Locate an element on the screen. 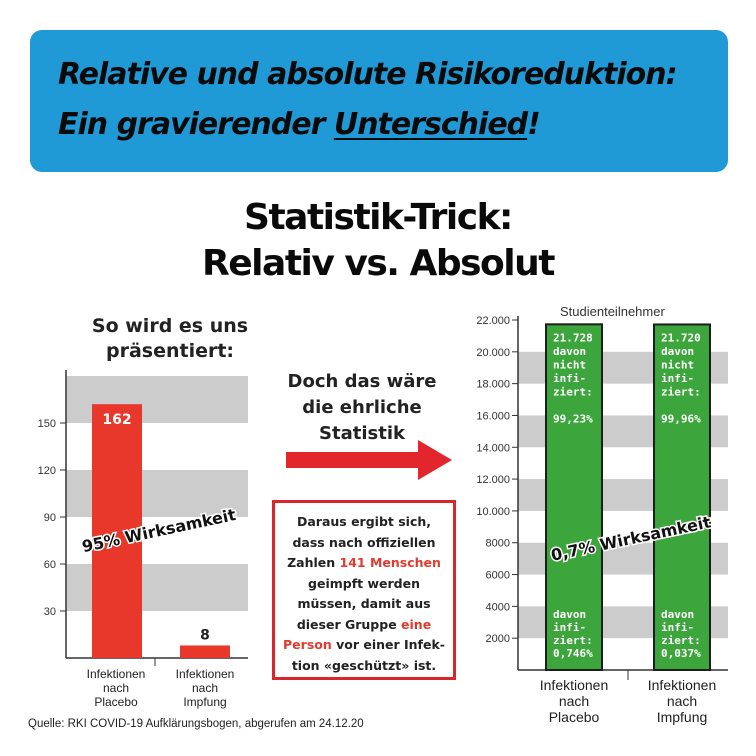  right-bottom-label-0-3: 0,746% is located at coordinates (573, 653).